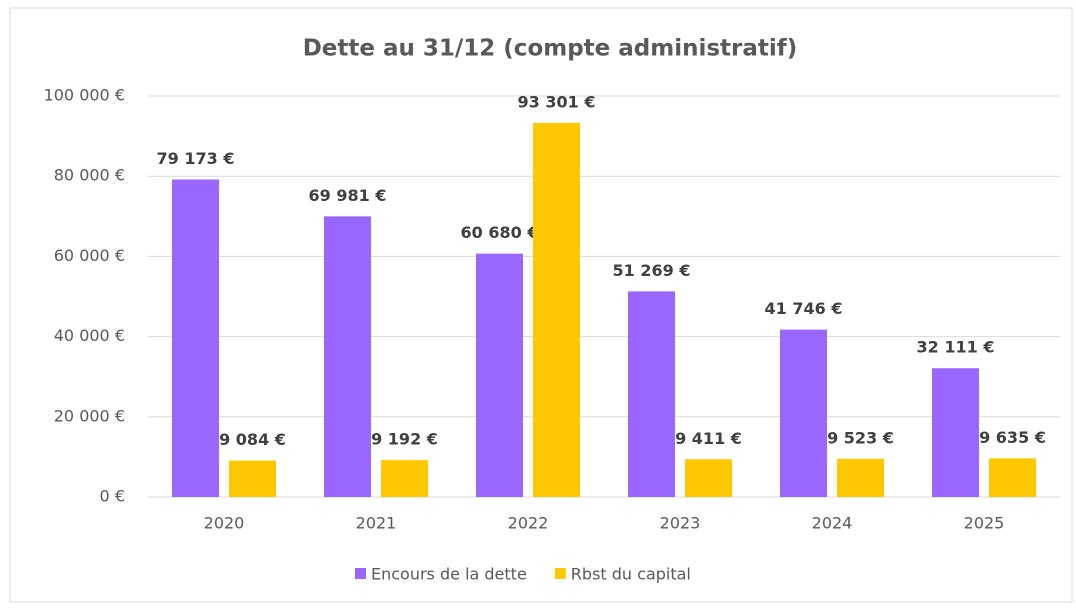 Image resolution: width=1076 pixels, height=610 pixels. I want to click on value-label: 79 173 €, so click(196, 158).